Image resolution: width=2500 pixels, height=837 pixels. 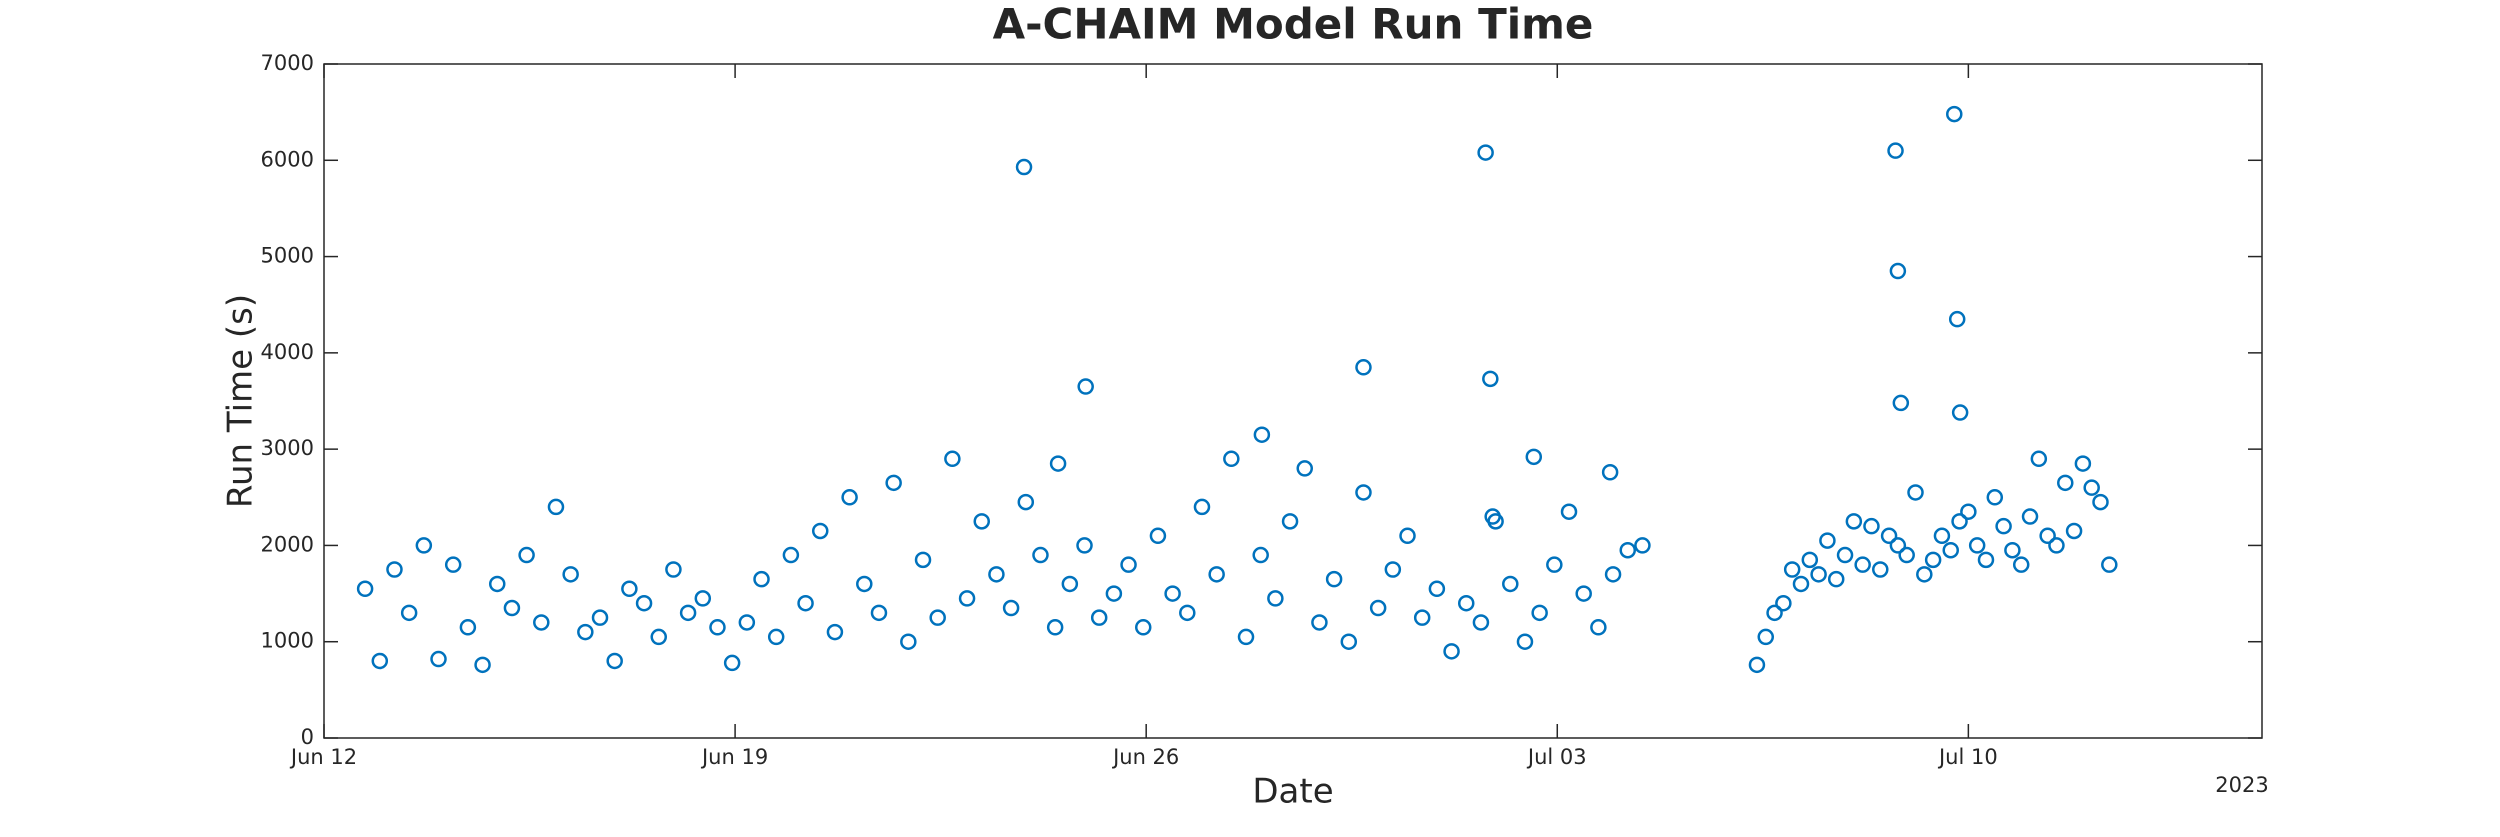 I want to click on y-tick-label: 5000, so click(x=287, y=256).